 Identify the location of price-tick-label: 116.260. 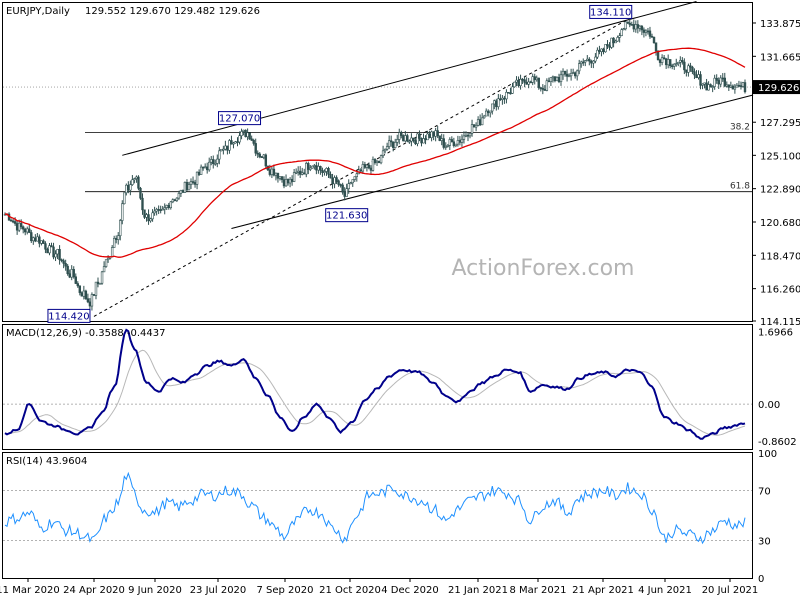
(780, 290).